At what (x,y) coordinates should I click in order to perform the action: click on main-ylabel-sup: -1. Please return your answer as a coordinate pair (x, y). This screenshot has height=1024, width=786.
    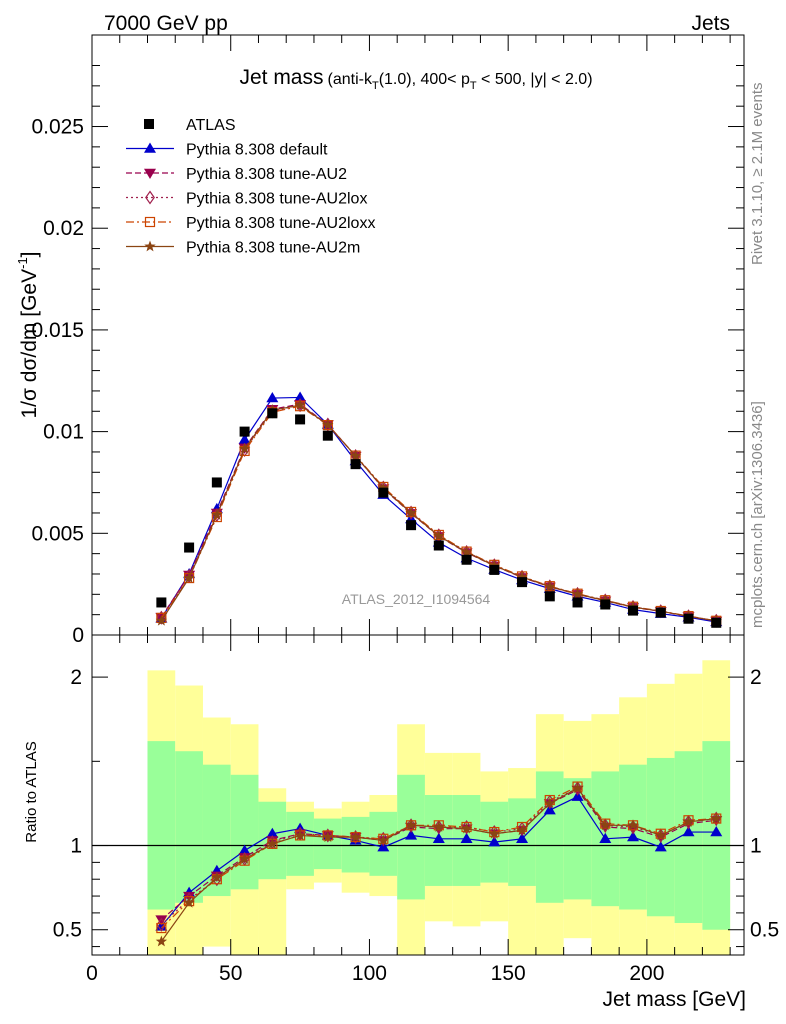
    Looking at the image, I should click on (22, 263).